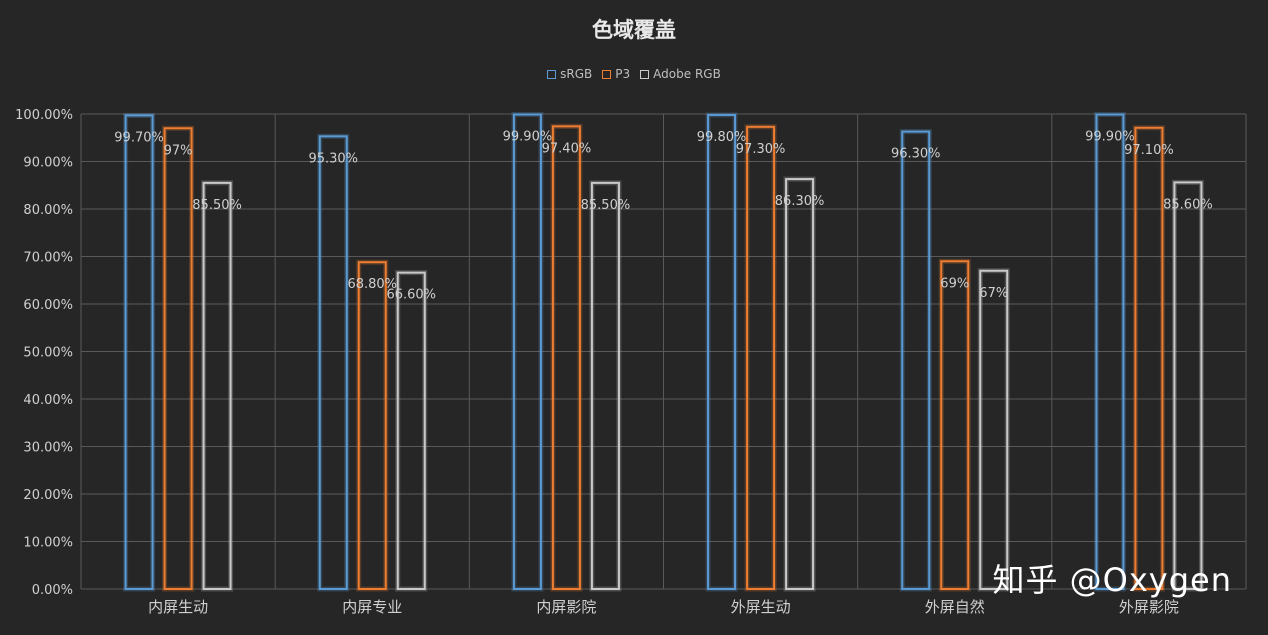  Describe the element at coordinates (48, 543) in the screenshot. I see `y-tick-label: 10.00%` at that location.